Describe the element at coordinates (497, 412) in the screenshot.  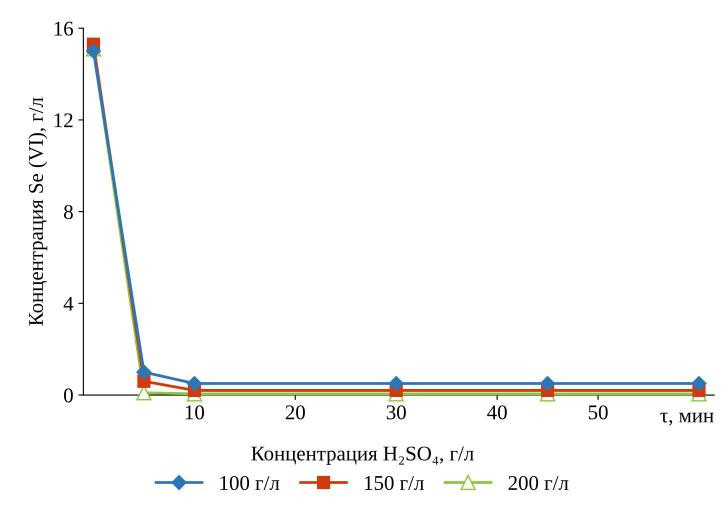
I see `x-tick-label: 40` at that location.